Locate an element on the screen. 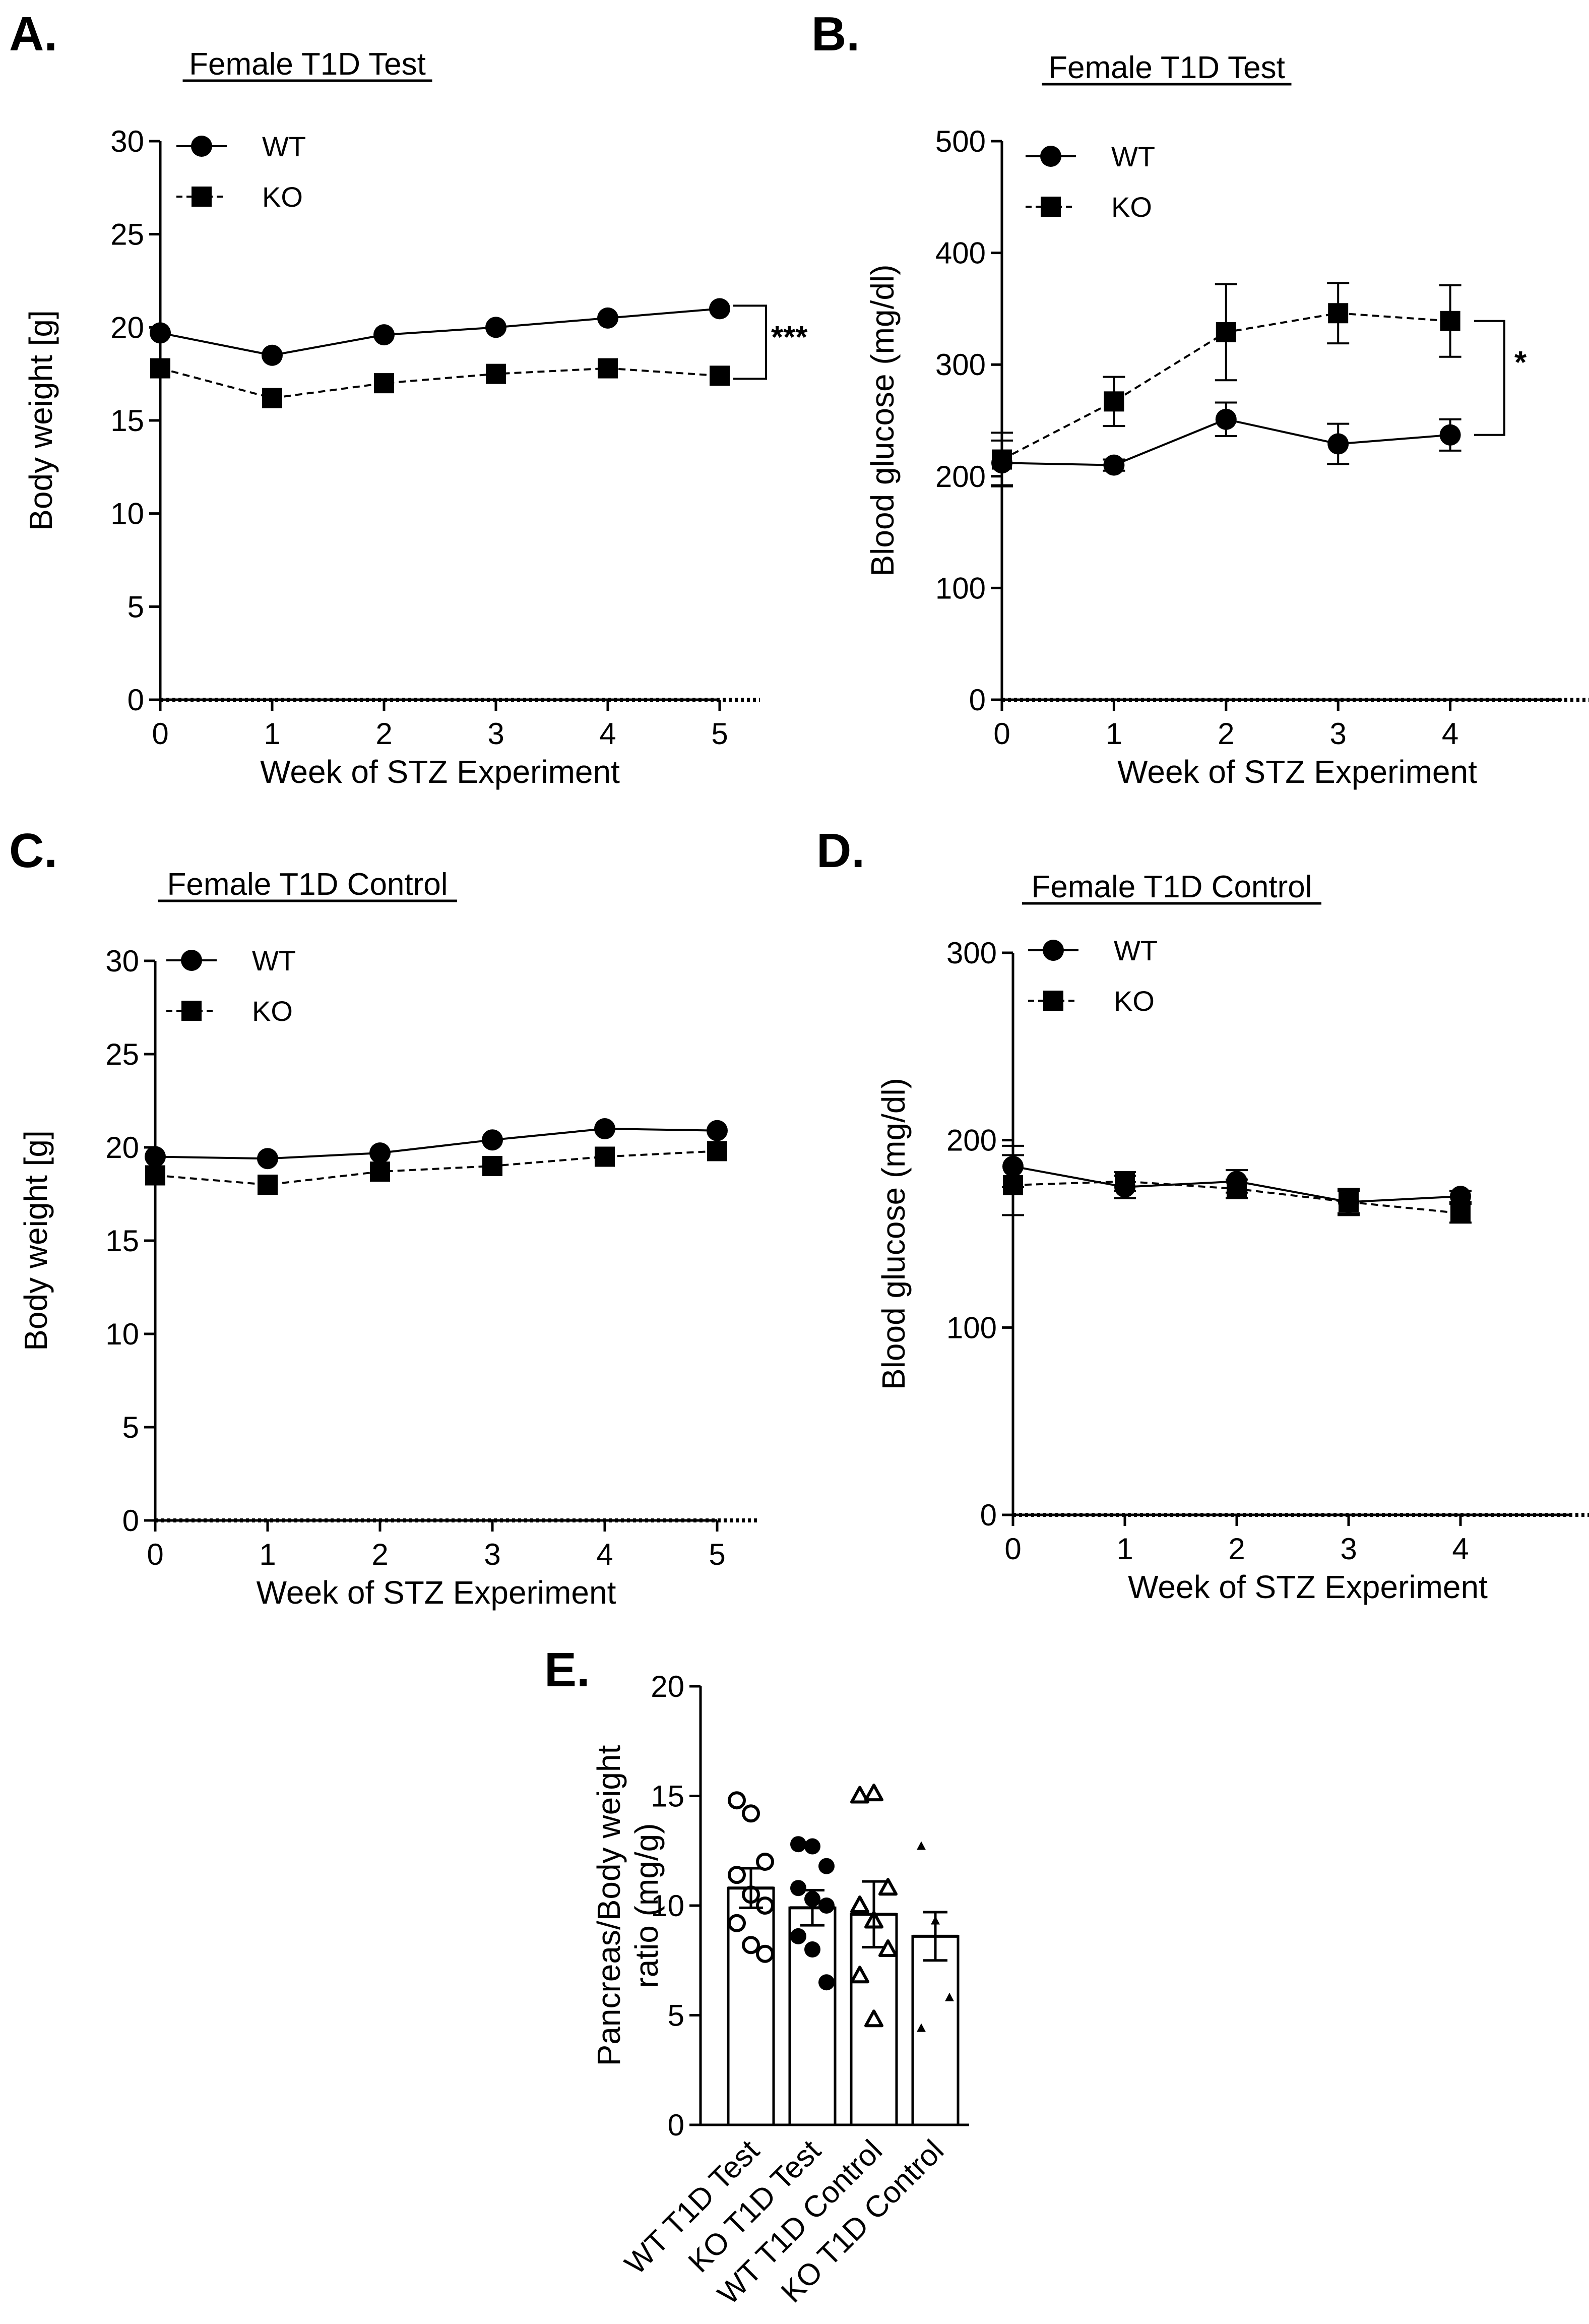  y-tick-label: 300 is located at coordinates (960, 365).